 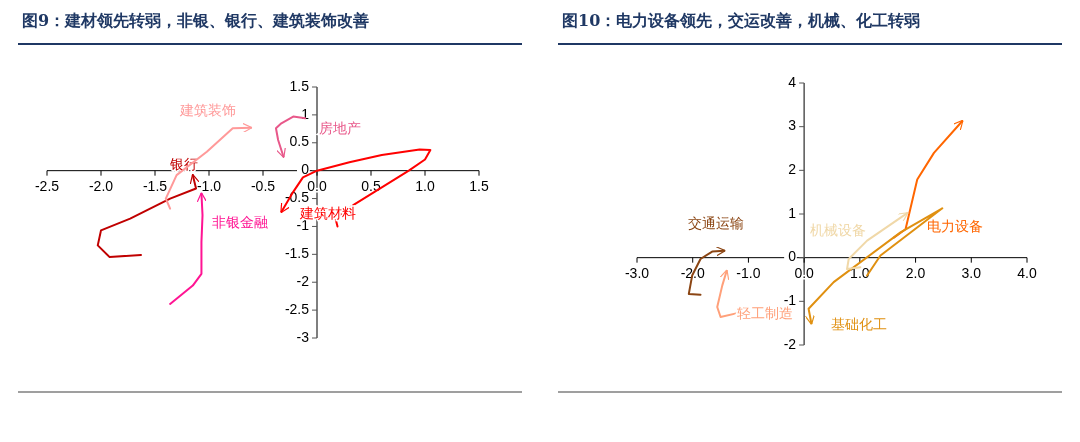 What do you see at coordinates (299, 85) in the screenshot?
I see `y-tick-label: 1.5` at bounding box center [299, 85].